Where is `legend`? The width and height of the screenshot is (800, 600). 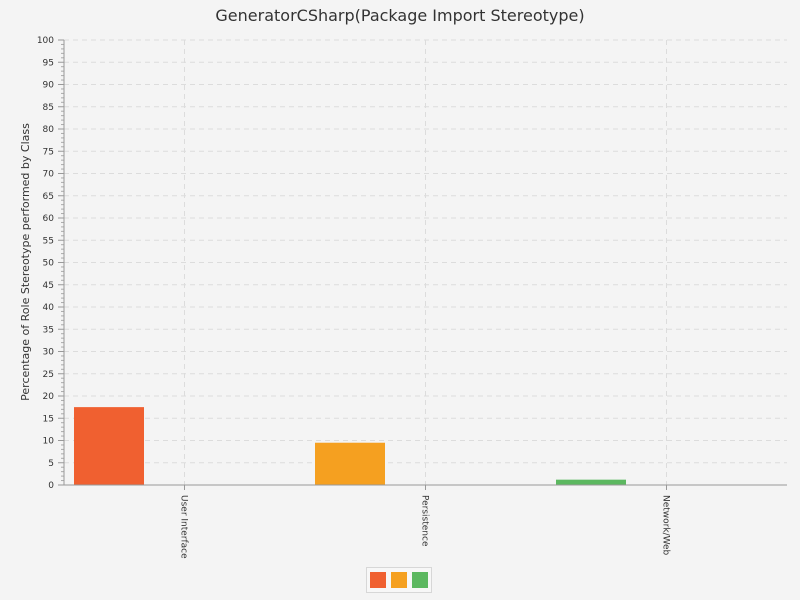
legend is located at coordinates (399, 580).